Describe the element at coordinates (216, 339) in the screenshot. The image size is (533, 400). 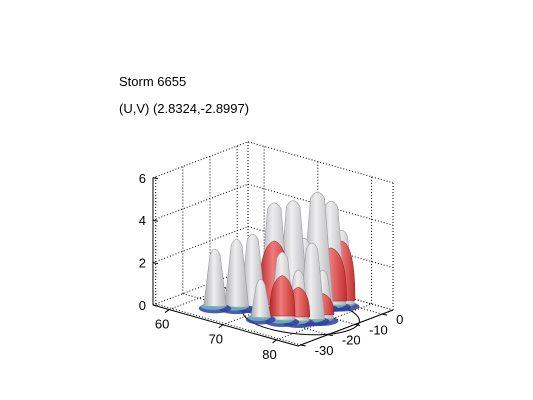
I see `x-tick-label: 70` at that location.